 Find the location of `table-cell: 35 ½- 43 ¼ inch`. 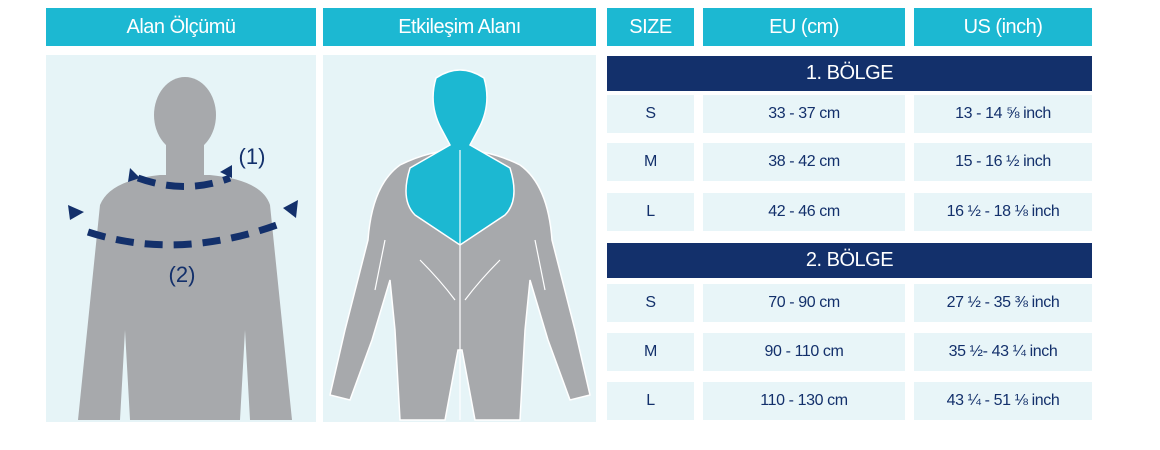

table-cell: 35 ½- 43 ¼ inch is located at coordinates (1003, 352).